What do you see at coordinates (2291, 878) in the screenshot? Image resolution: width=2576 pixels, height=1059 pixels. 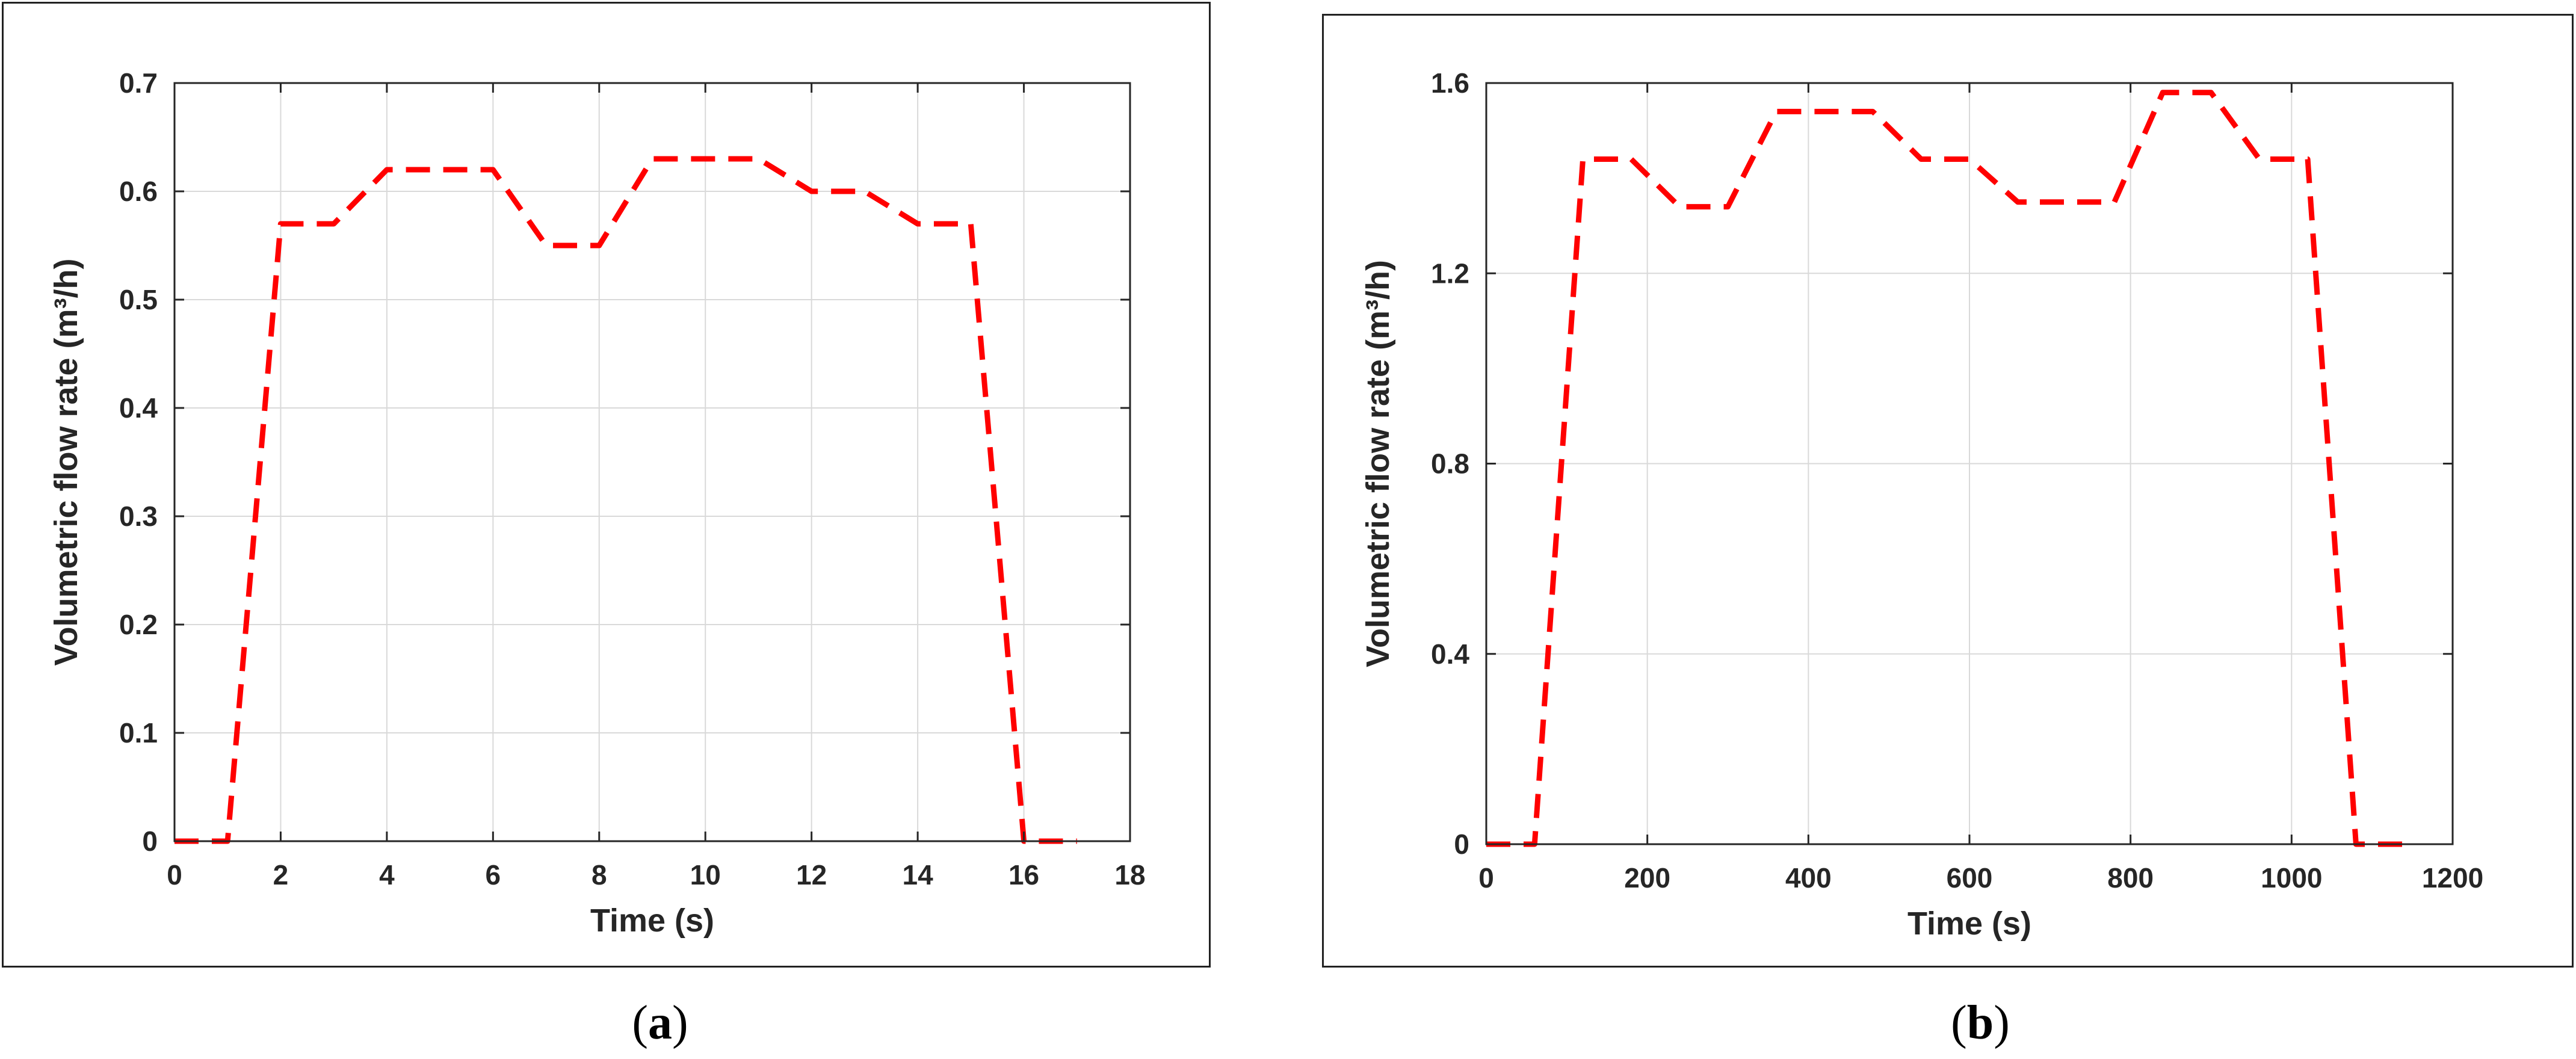 I see `x-tick-label: 1000` at bounding box center [2291, 878].